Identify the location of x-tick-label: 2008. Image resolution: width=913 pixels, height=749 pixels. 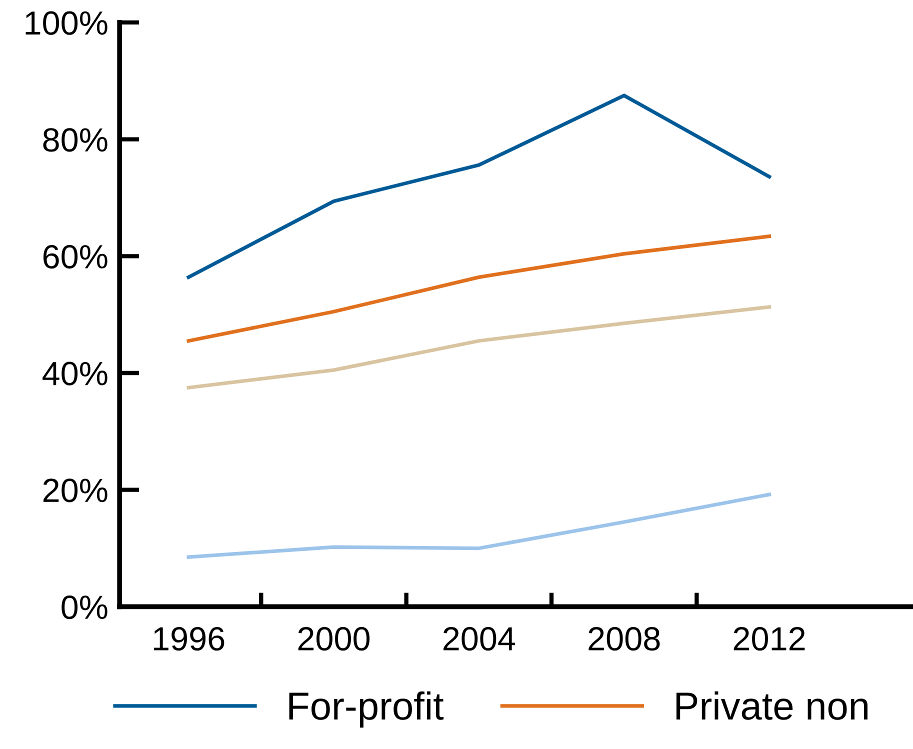
(624, 639).